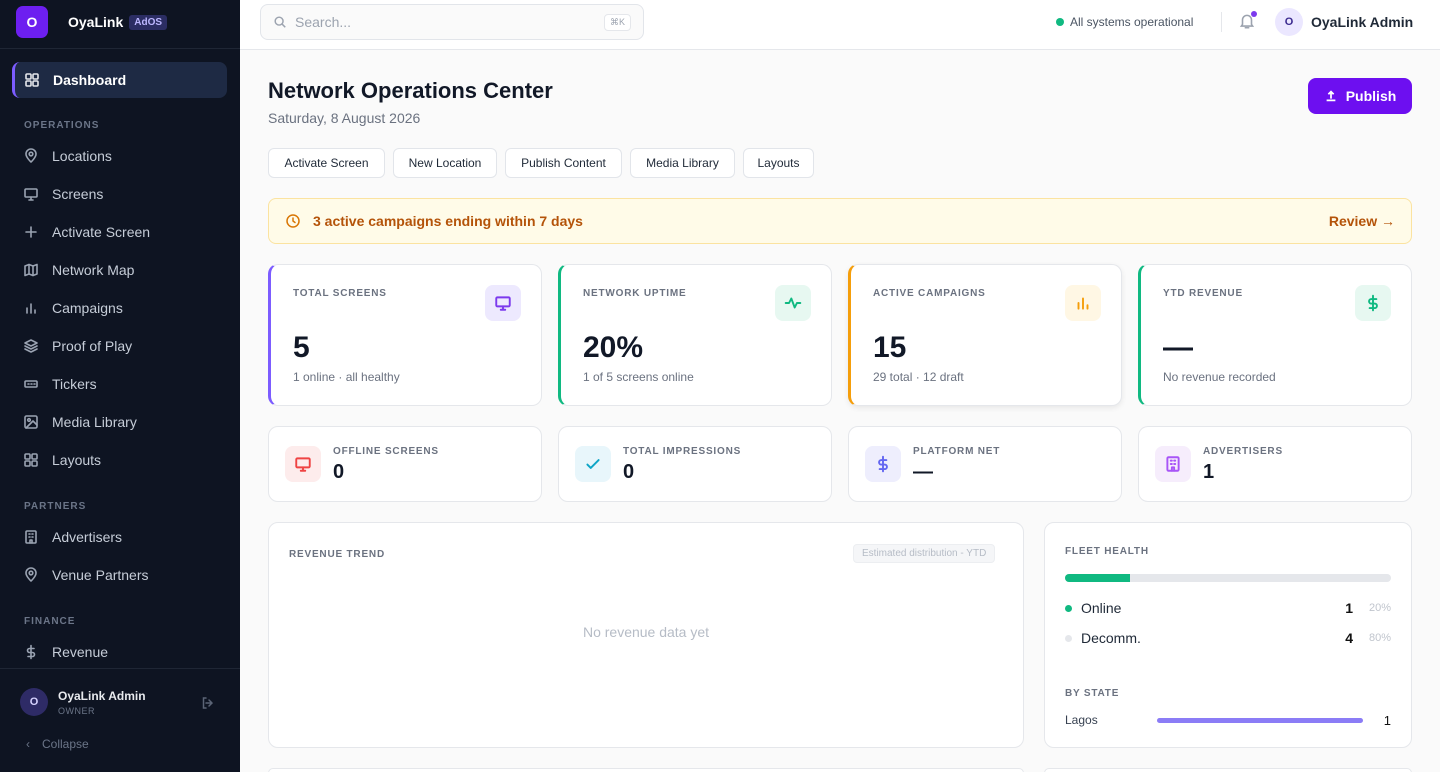 The width and height of the screenshot is (1440, 772). I want to click on collapse-button: ‹ Collapse, so click(57, 744).